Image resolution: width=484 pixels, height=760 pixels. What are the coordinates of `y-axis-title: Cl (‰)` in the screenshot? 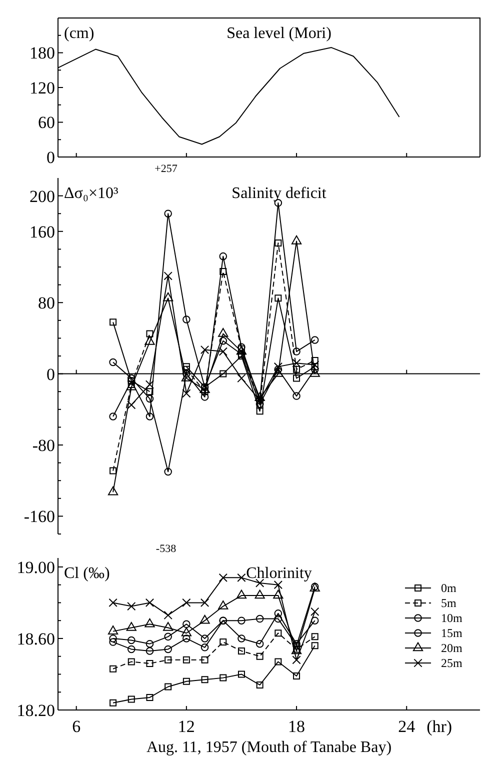 It's located at (87, 573).